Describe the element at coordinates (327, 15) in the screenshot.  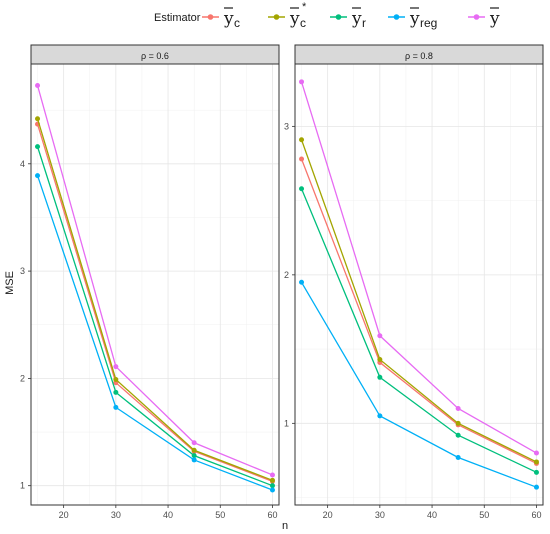
I see `legend: Estimator y c y c*y r y reg y` at that location.